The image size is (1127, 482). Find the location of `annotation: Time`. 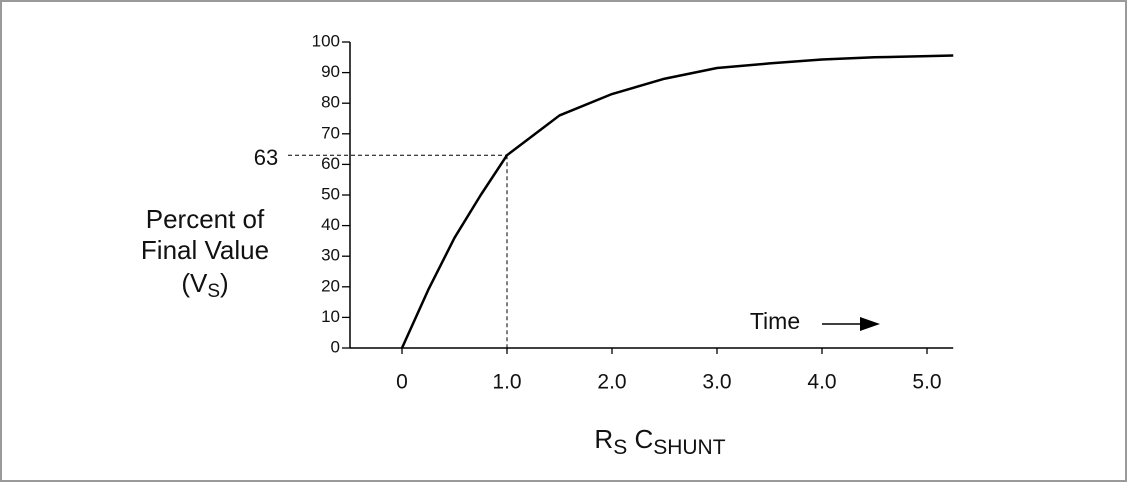

annotation: Time is located at coordinates (775, 321).